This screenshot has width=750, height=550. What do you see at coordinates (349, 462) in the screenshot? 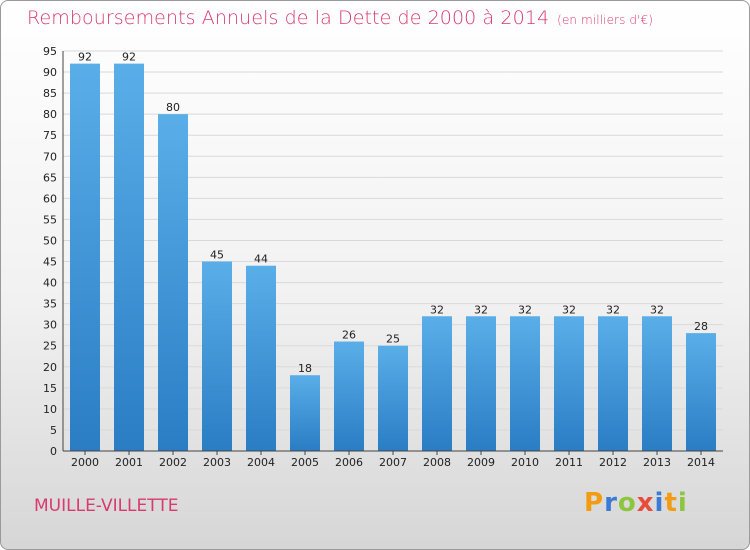
I see `x-tick-label: 2006` at bounding box center [349, 462].